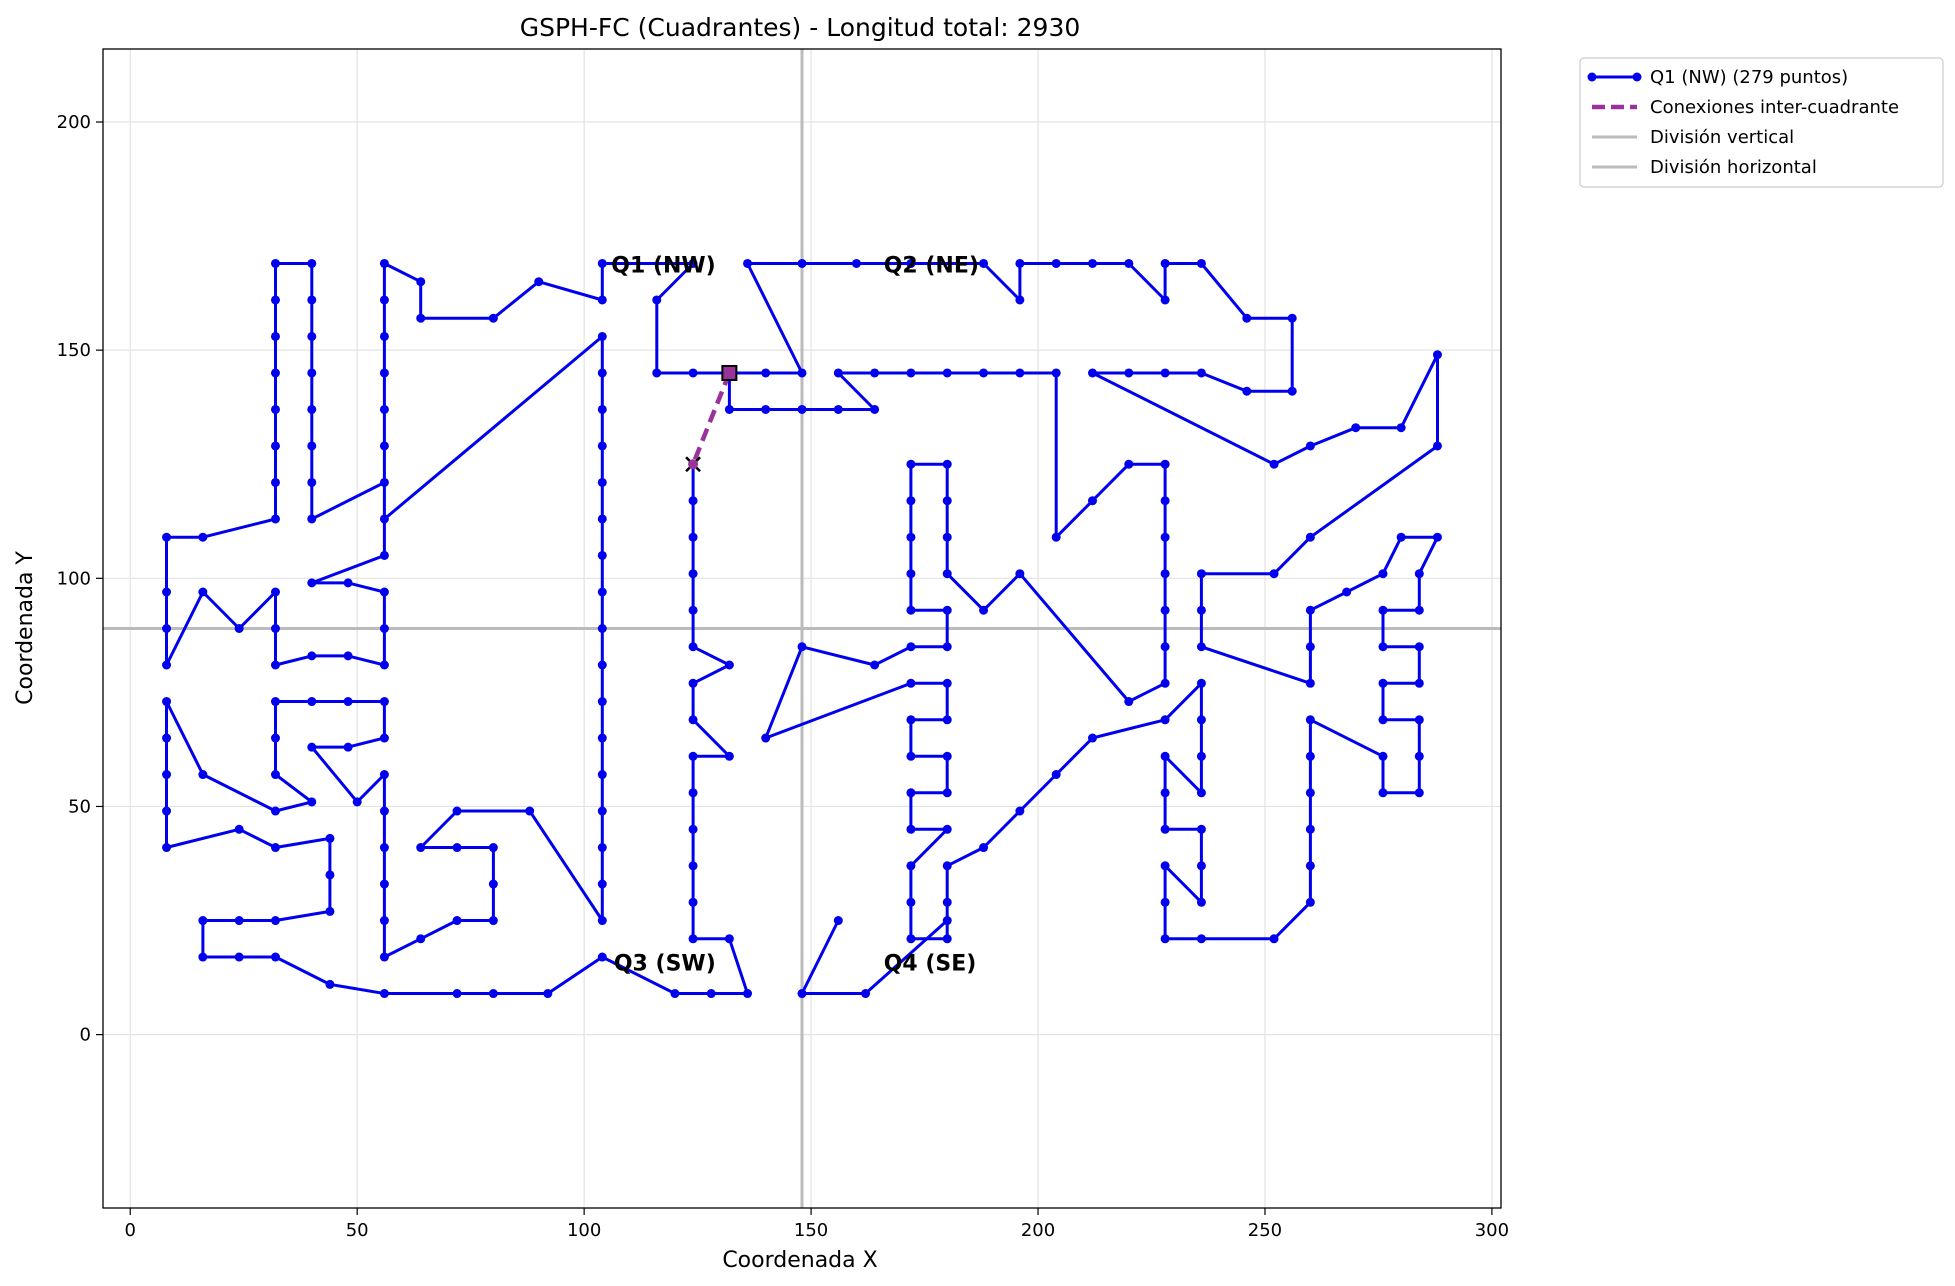 This screenshot has height=1286, width=1955. Describe the element at coordinates (74, 122) in the screenshot. I see `y-tick-label-4: 200` at that location.